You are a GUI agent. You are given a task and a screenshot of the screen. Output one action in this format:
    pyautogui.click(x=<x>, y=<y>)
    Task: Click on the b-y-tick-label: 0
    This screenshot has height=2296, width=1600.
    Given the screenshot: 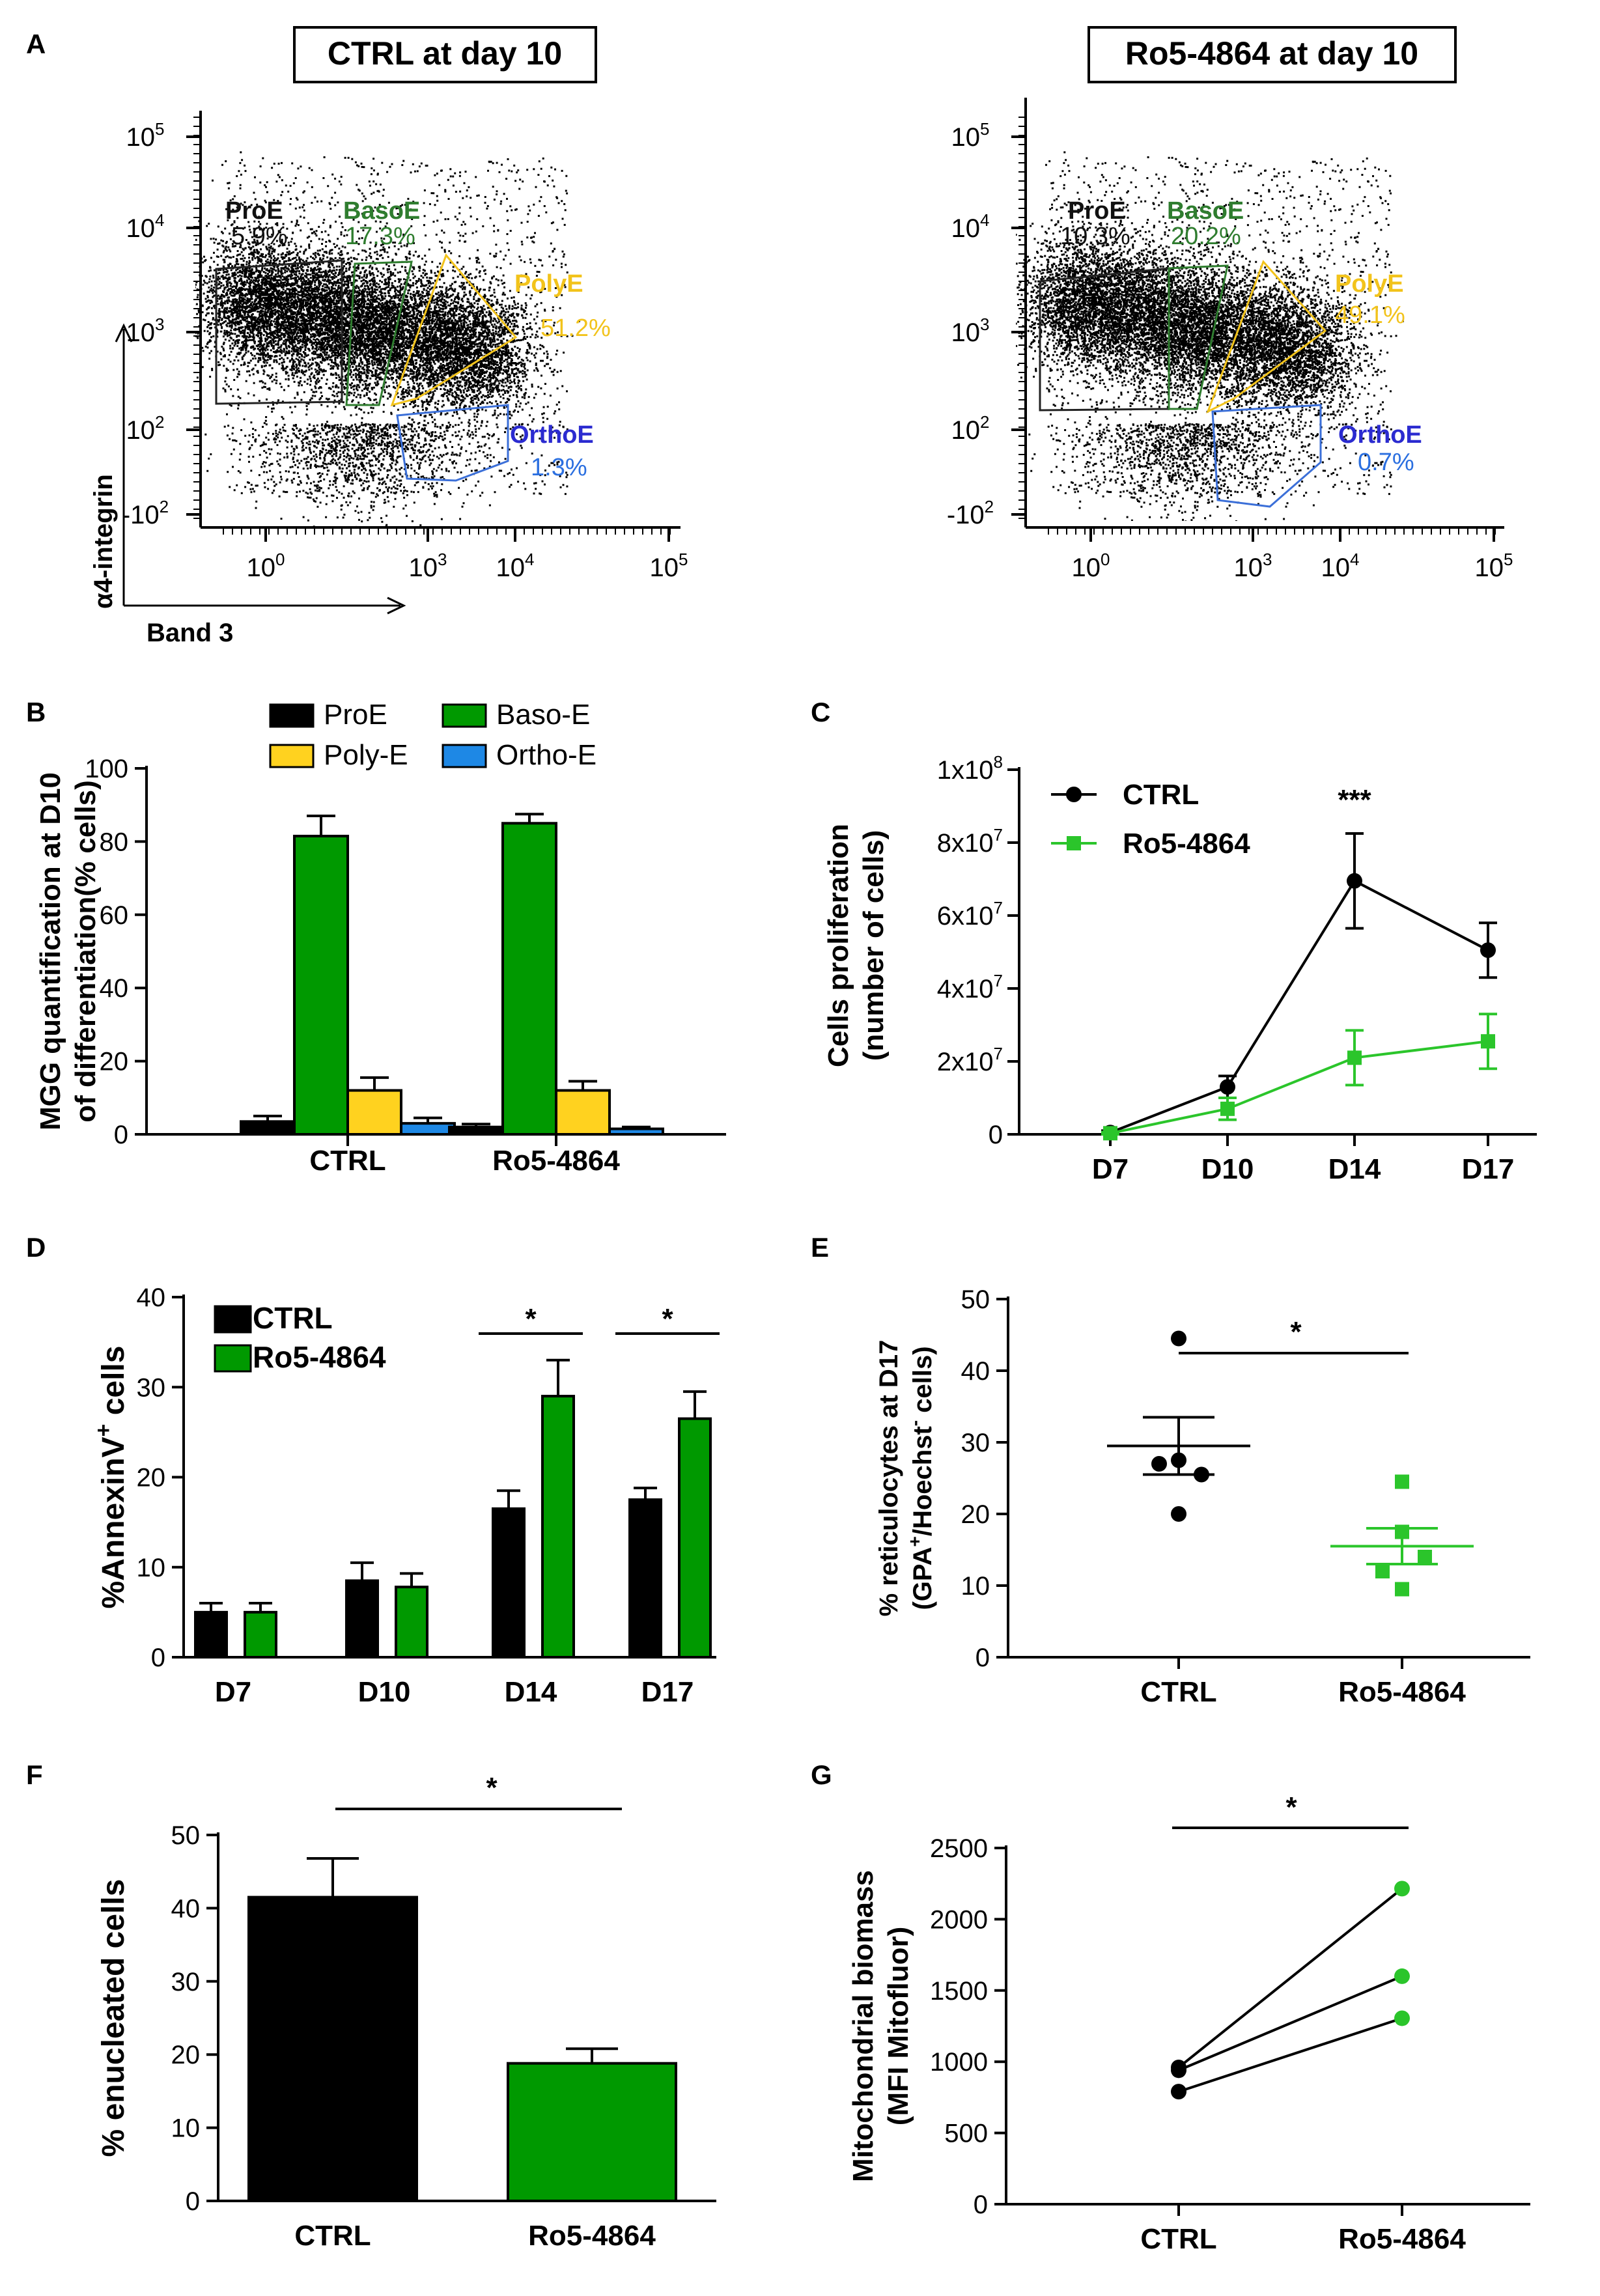 What is the action you would take?
    pyautogui.click(x=121, y=1135)
    